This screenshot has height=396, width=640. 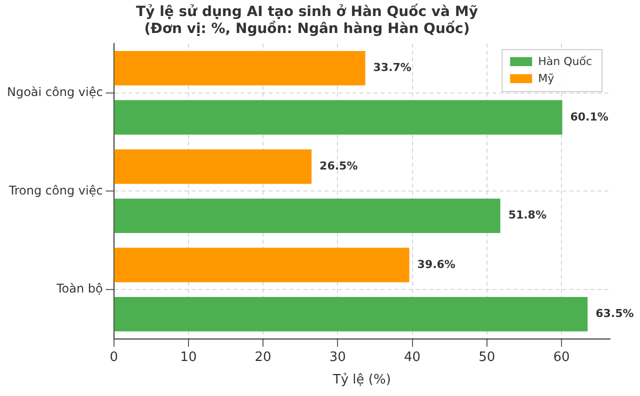 What do you see at coordinates (114, 357) in the screenshot?
I see `x-tick-label: 0` at bounding box center [114, 357].